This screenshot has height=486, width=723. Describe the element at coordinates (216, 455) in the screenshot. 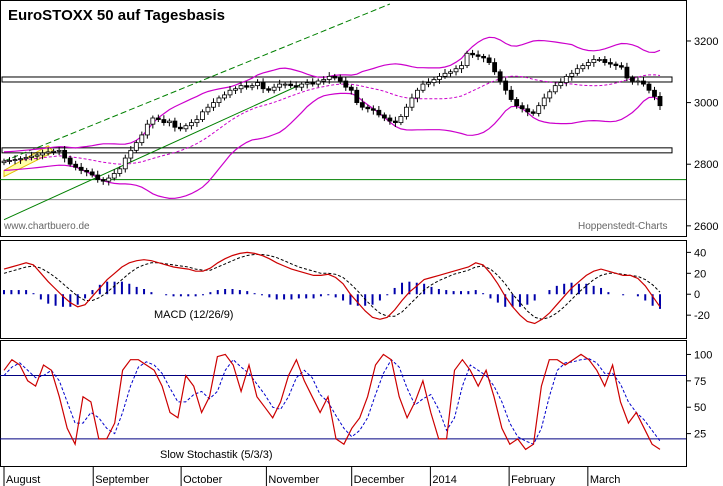

I see `stochastic-label: Slow Stochastik (5/3/3)` at that location.